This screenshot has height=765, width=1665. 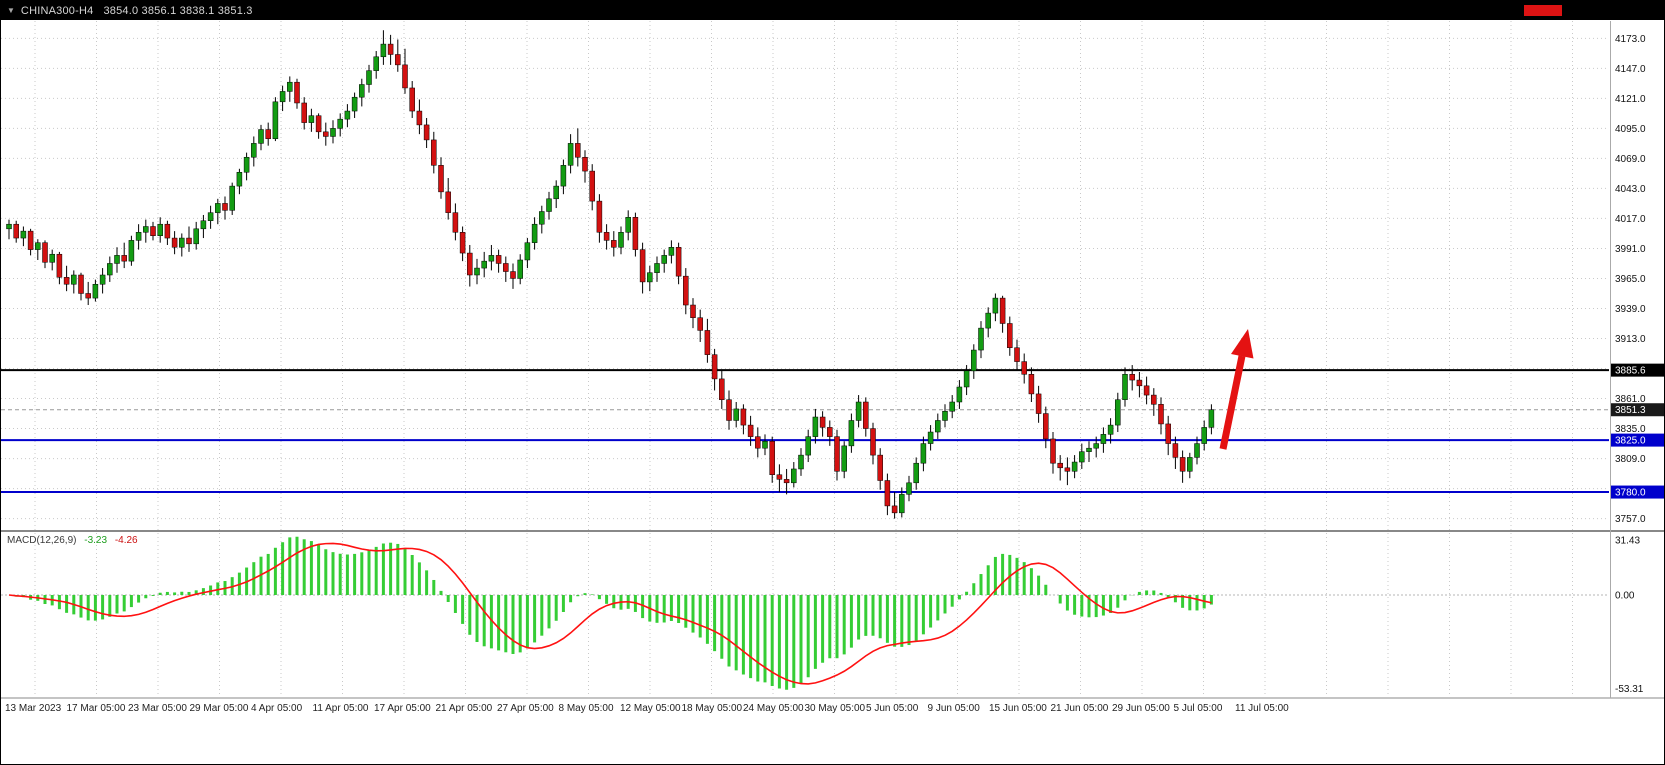 I want to click on svg-text: 5 Jun 05:00, so click(x=892, y=708).